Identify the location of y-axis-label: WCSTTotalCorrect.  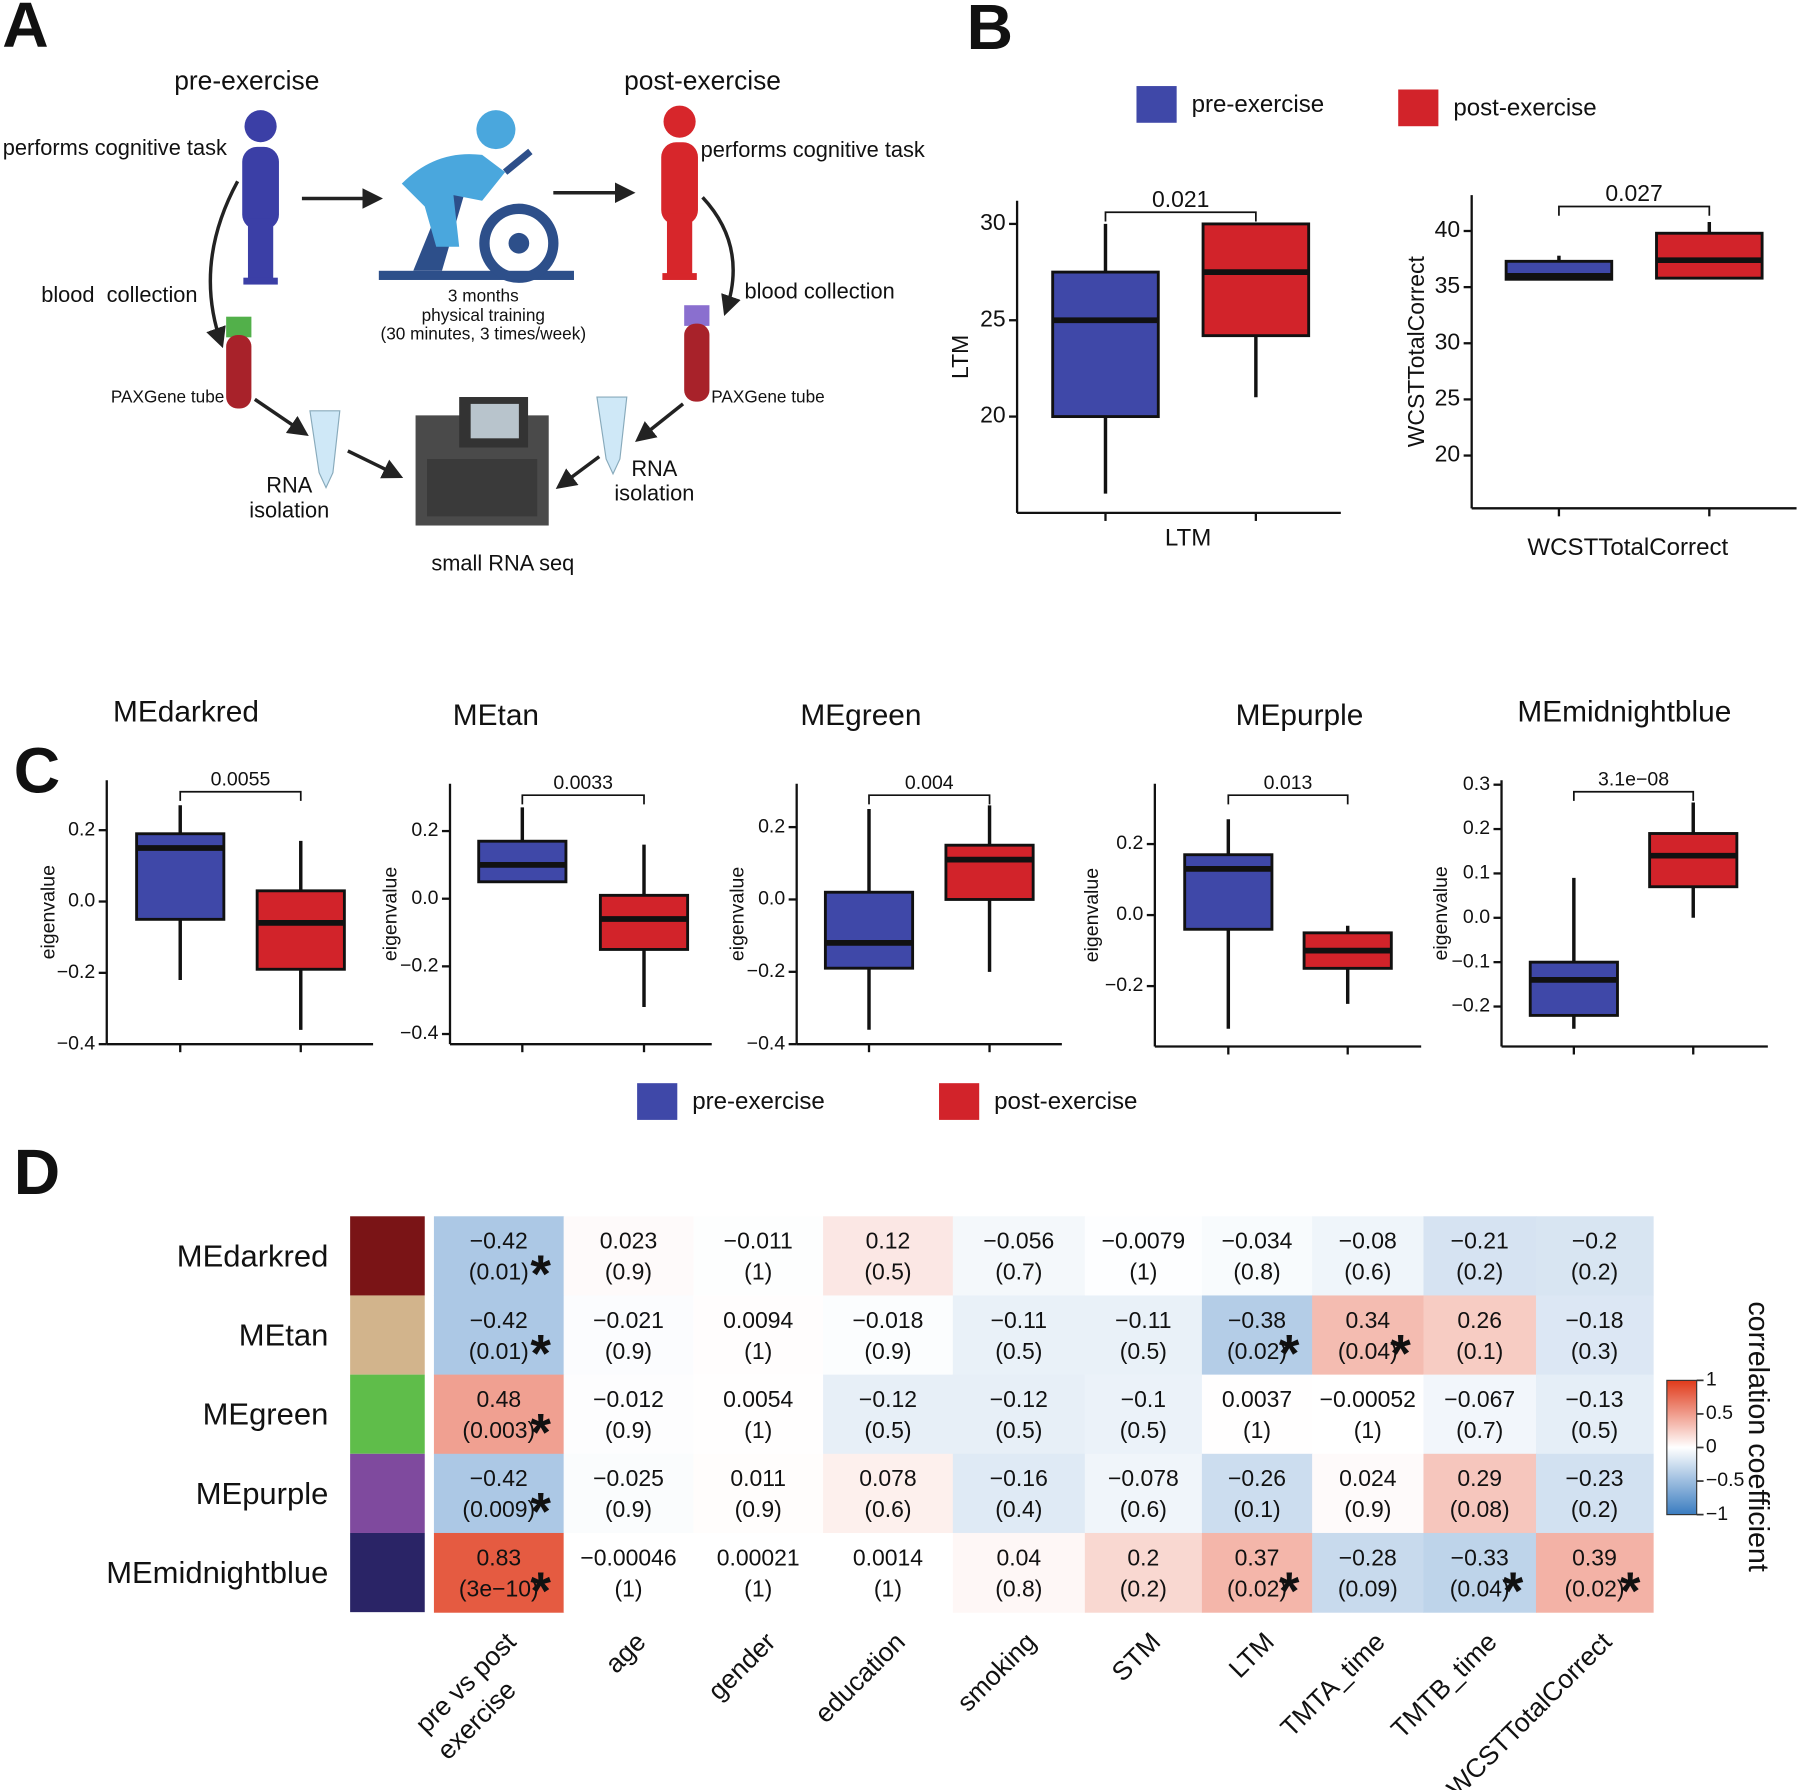
(1416, 351).